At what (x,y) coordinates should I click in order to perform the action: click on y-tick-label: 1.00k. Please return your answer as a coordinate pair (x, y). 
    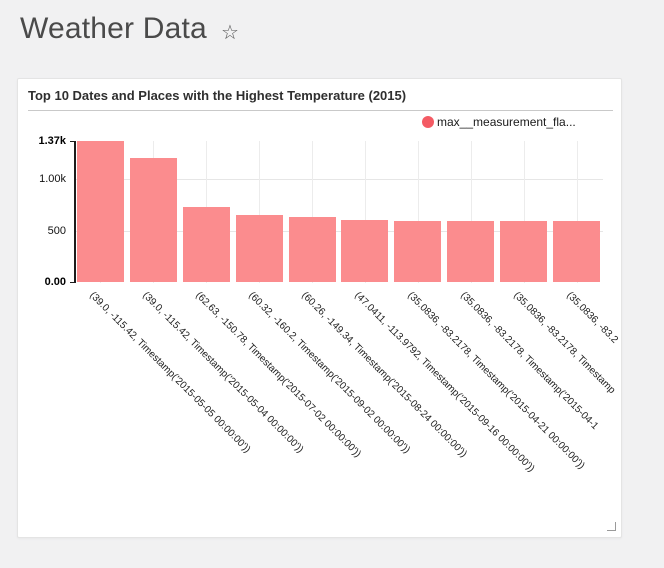
    Looking at the image, I should click on (52, 179).